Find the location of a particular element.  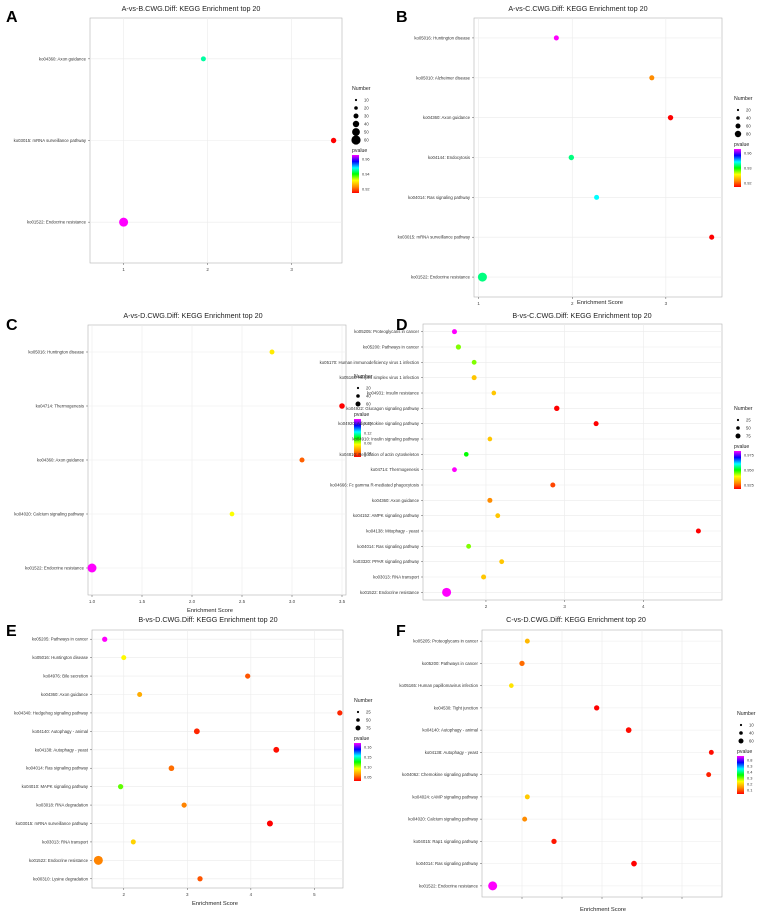

panel-c-category-label: ko04360: Axon guidance is located at coordinates (61, 460).